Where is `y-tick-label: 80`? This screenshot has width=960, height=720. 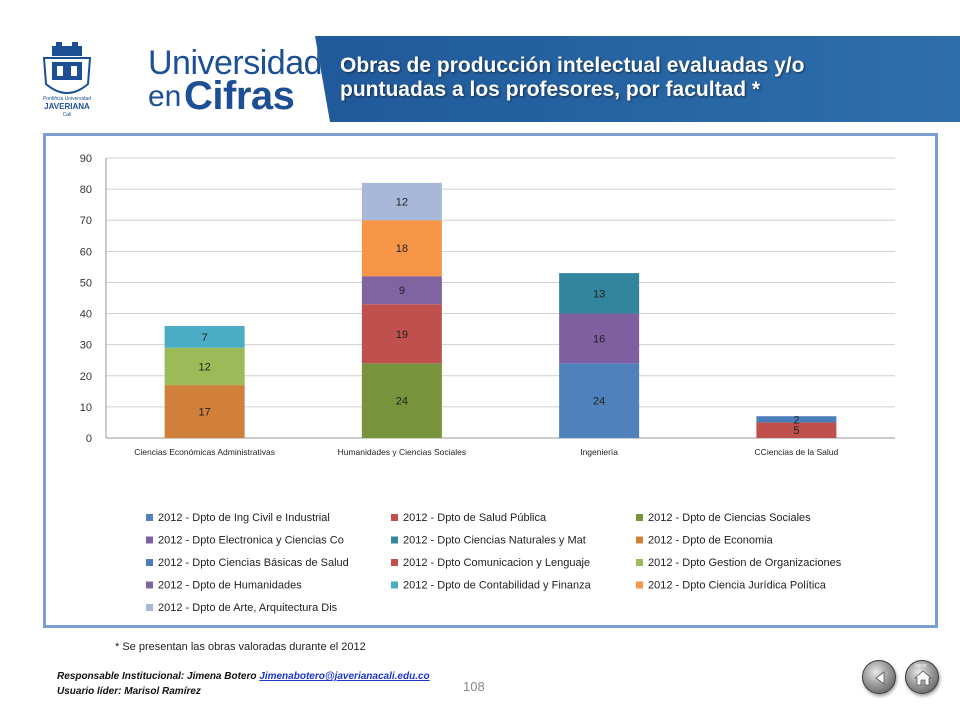
y-tick-label: 80 is located at coordinates (86, 190).